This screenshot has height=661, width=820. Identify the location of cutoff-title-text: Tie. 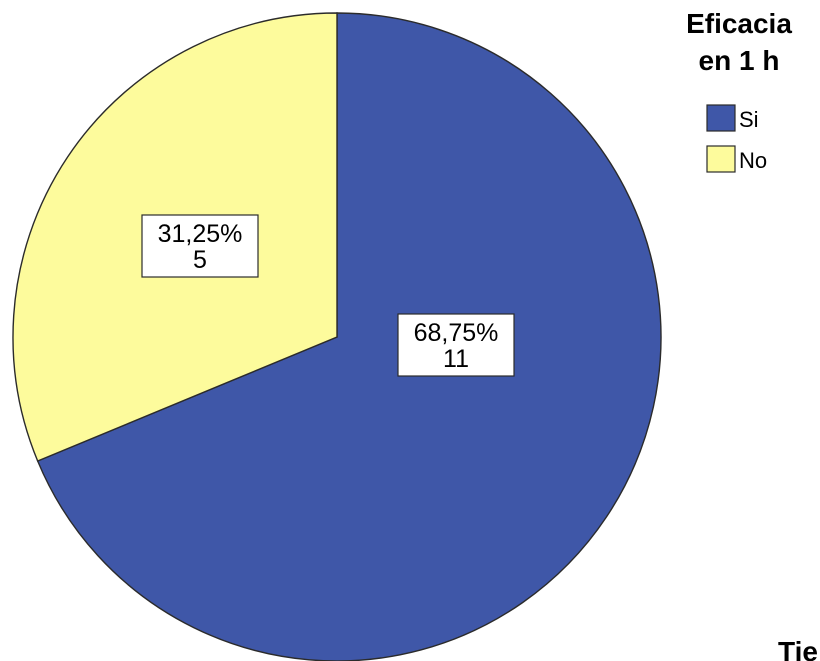
(798, 648).